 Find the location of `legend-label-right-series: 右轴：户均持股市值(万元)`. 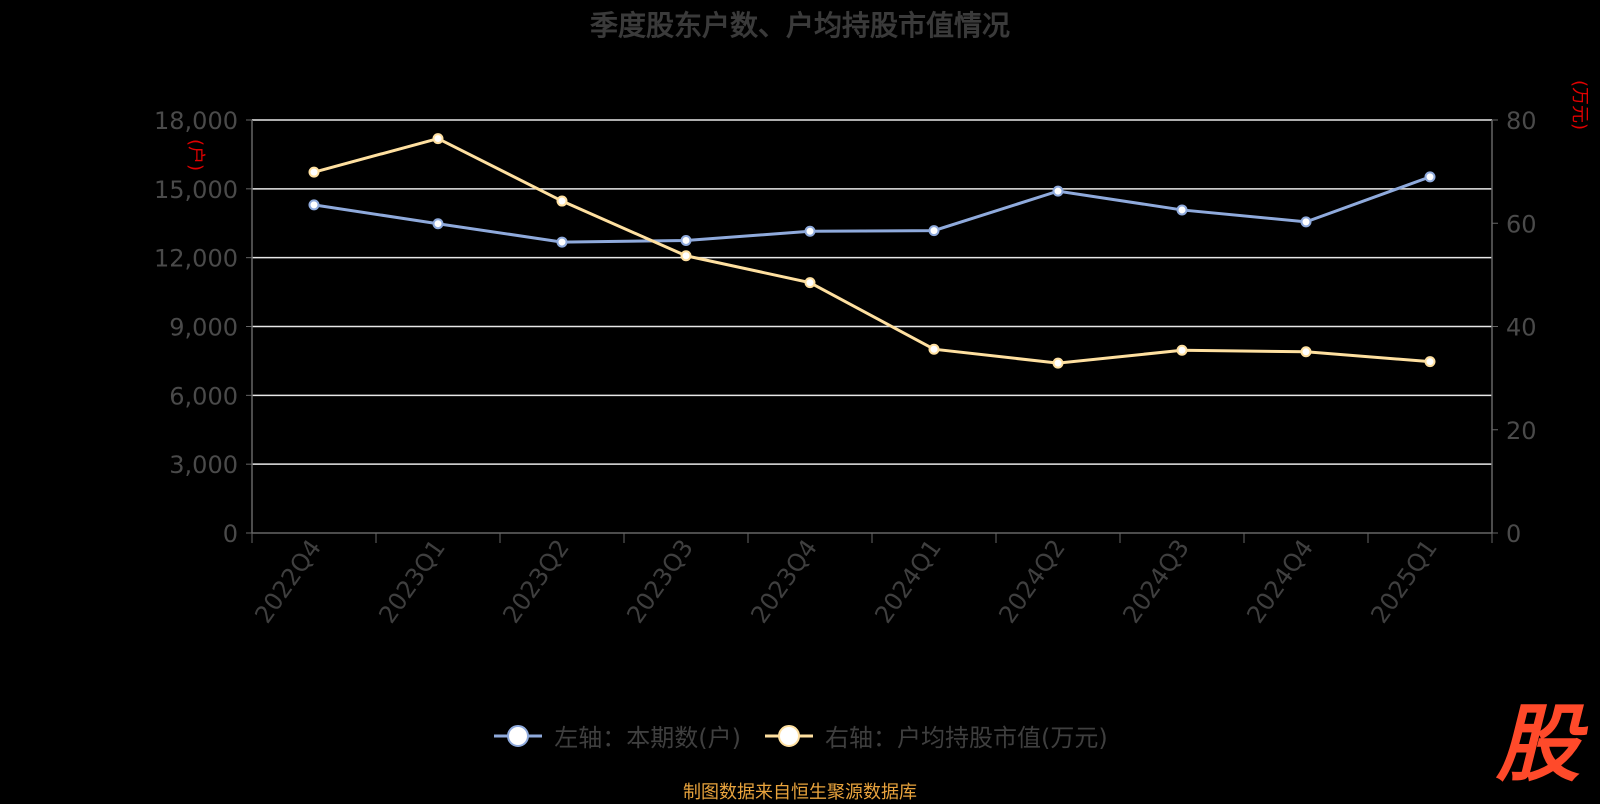

legend-label-right-series: 右轴：户均持股市值(万元) is located at coordinates (966, 738).